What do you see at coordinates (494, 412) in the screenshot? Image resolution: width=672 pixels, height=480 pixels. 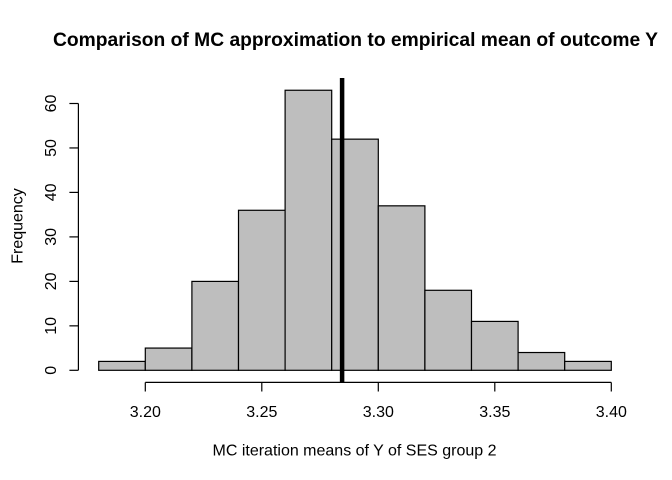 I see `svg-text: 3.35` at bounding box center [494, 412].